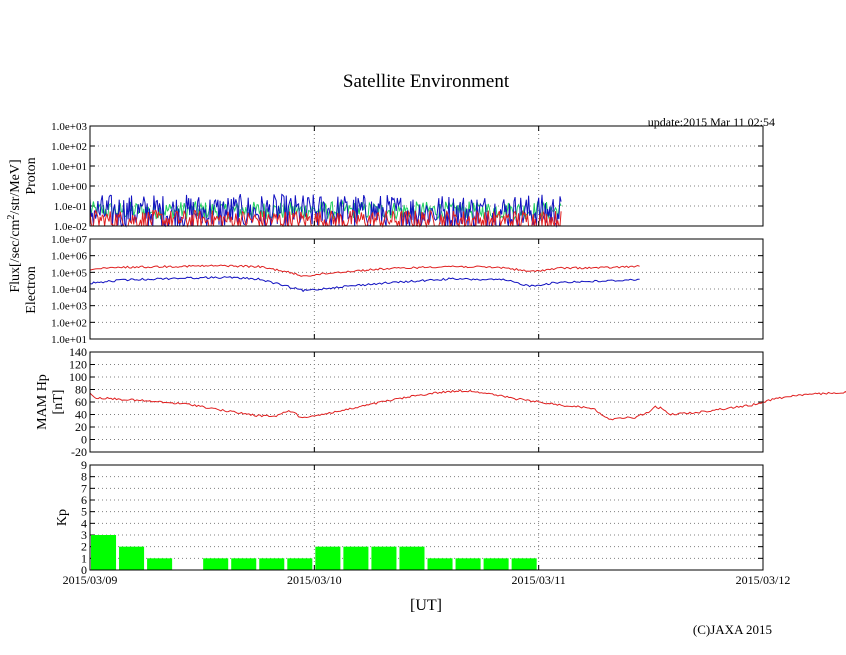 The width and height of the screenshot is (846, 655). What do you see at coordinates (62, 517) in the screenshot?
I see `y-axis-label: Kp` at bounding box center [62, 517].